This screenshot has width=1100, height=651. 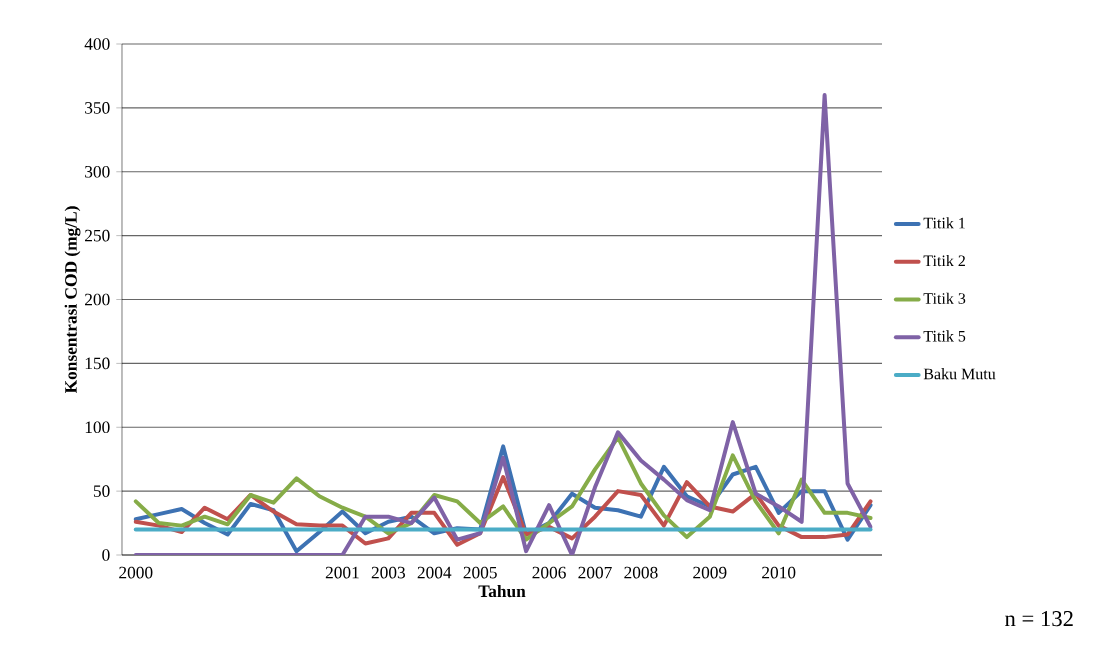 What do you see at coordinates (97, 427) in the screenshot?
I see `y-tick-label: 100` at bounding box center [97, 427].